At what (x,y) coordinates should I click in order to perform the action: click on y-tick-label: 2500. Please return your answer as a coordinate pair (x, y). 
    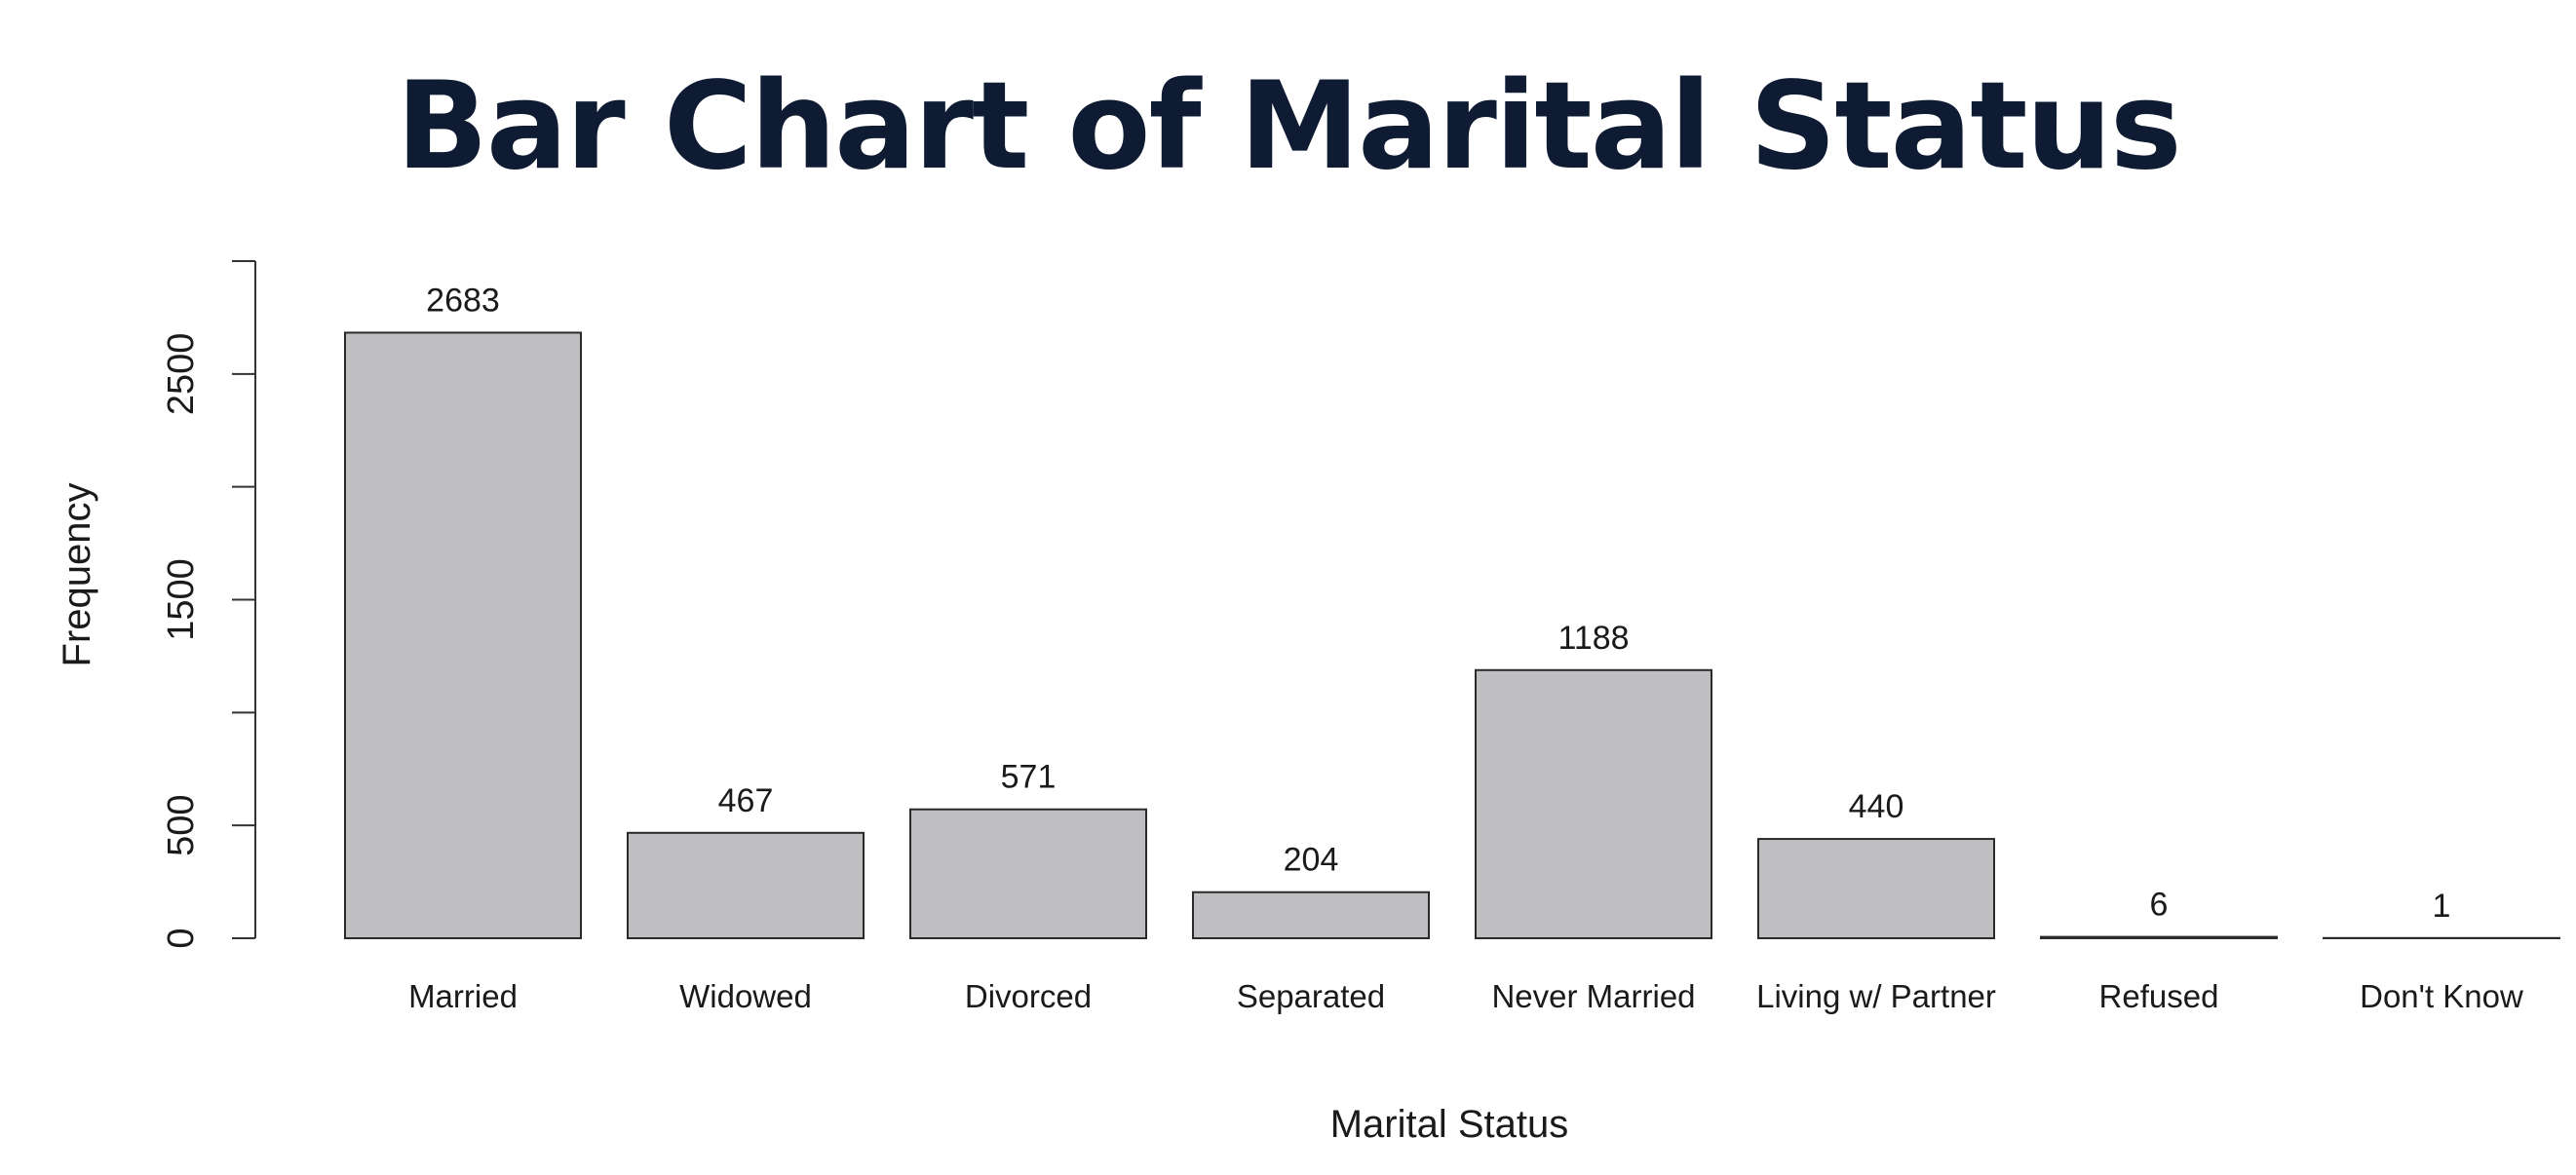
    Looking at the image, I should click on (181, 374).